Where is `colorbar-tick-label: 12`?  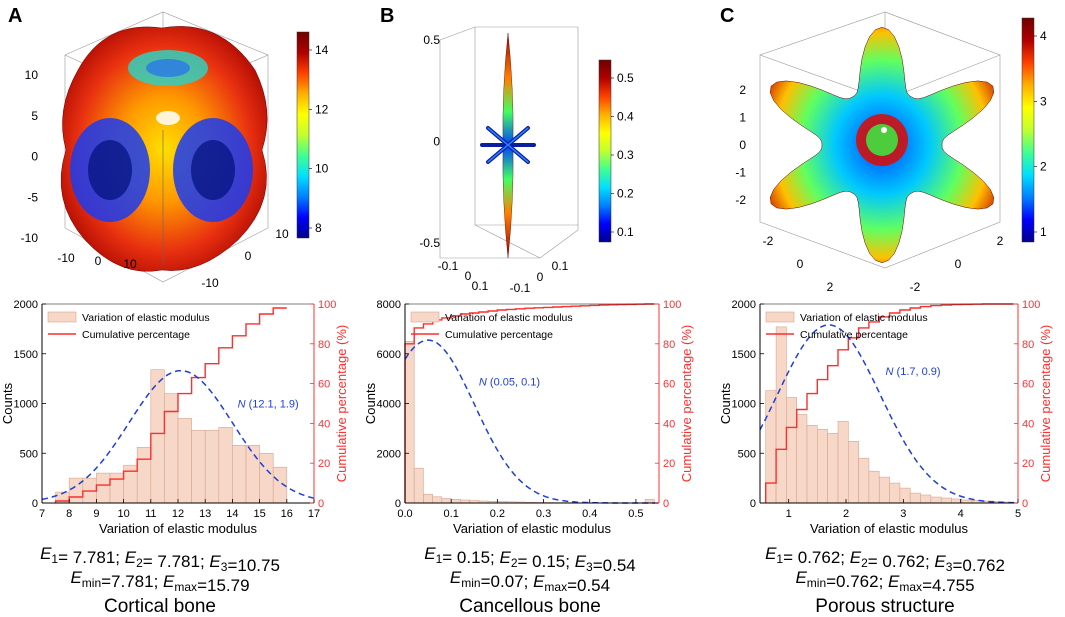 colorbar-tick-label: 12 is located at coordinates (322, 109).